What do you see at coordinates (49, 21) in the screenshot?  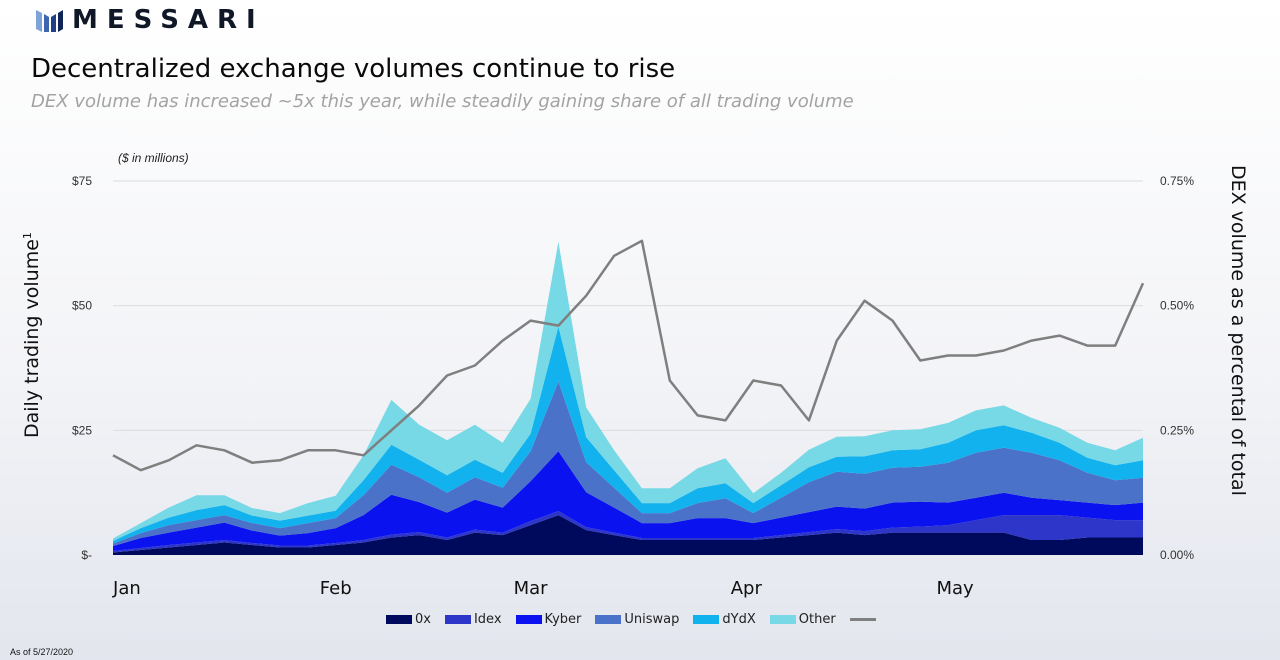 I see `messari-logo-icon` at bounding box center [49, 21].